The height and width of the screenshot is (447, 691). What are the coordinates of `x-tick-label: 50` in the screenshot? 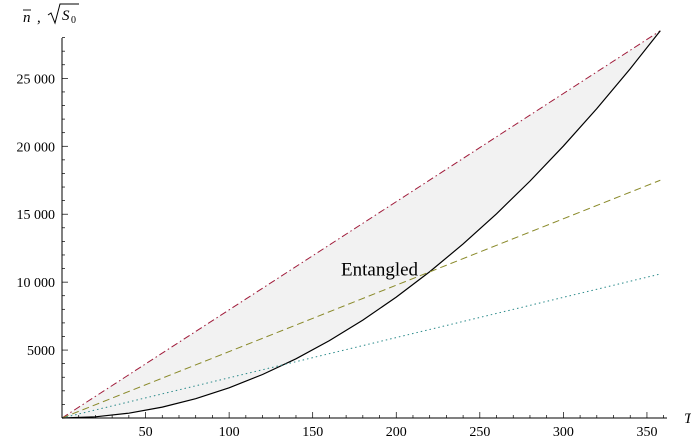 It's located at (146, 432).